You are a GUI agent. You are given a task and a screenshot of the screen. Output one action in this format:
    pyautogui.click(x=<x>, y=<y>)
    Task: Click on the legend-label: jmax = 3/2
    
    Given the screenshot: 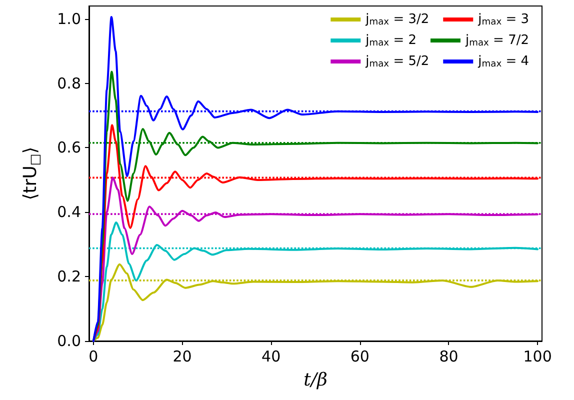 What is the action you would take?
    pyautogui.click(x=397, y=20)
    